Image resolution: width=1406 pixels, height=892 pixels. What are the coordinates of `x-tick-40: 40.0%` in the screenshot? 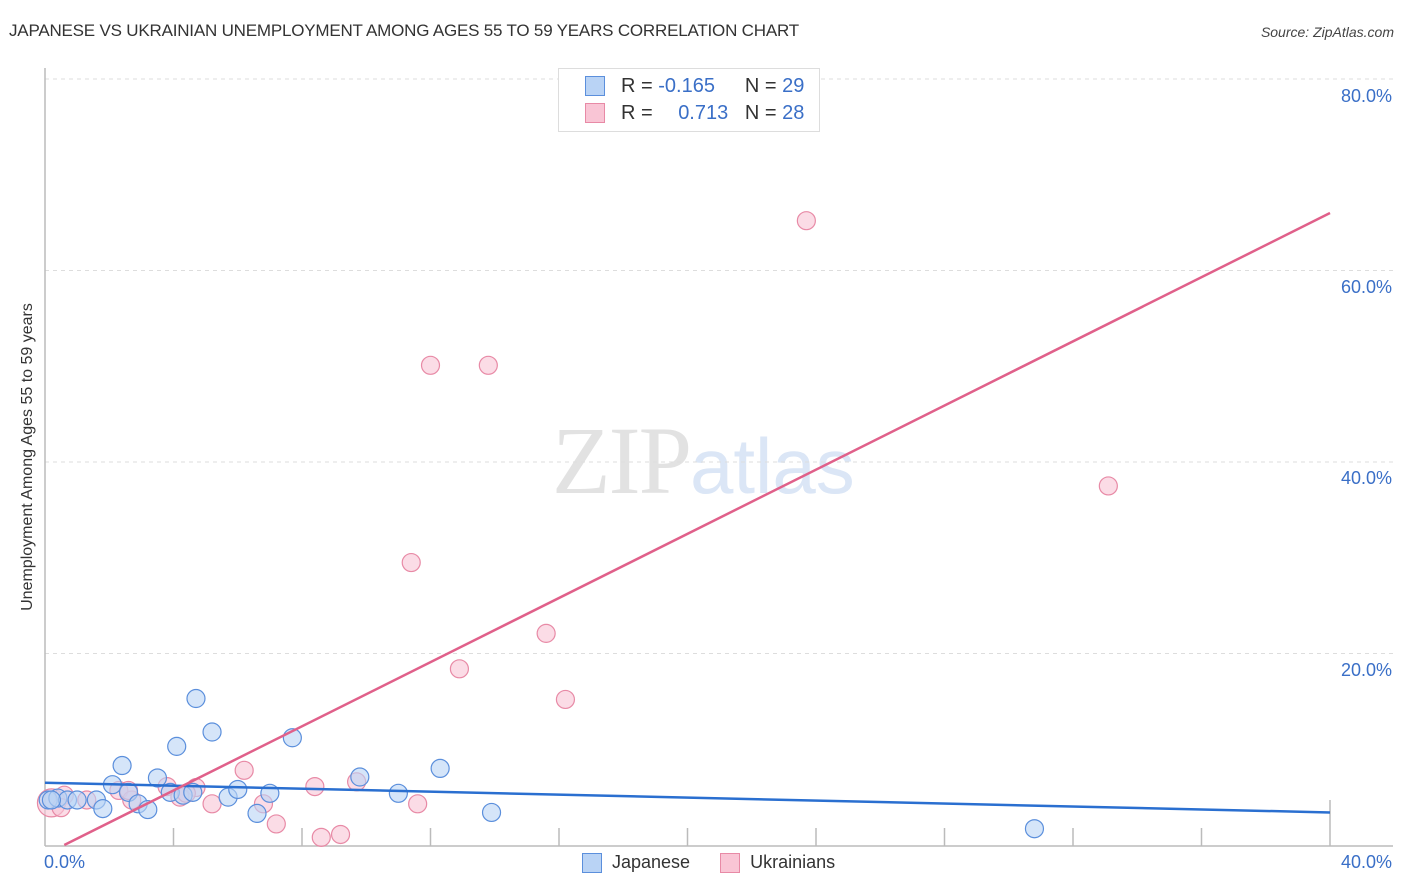 It's located at (1366, 862).